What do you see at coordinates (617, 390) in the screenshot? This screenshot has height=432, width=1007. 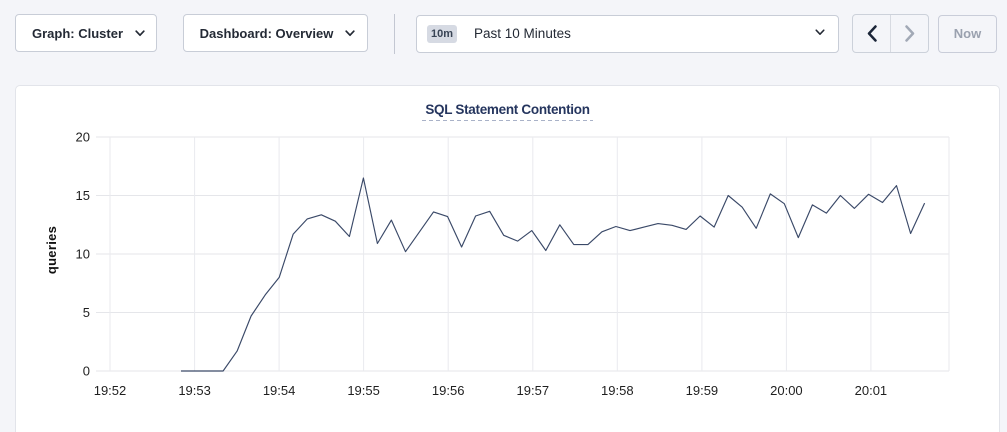 I see `svg-text: 19:58` at bounding box center [617, 390].